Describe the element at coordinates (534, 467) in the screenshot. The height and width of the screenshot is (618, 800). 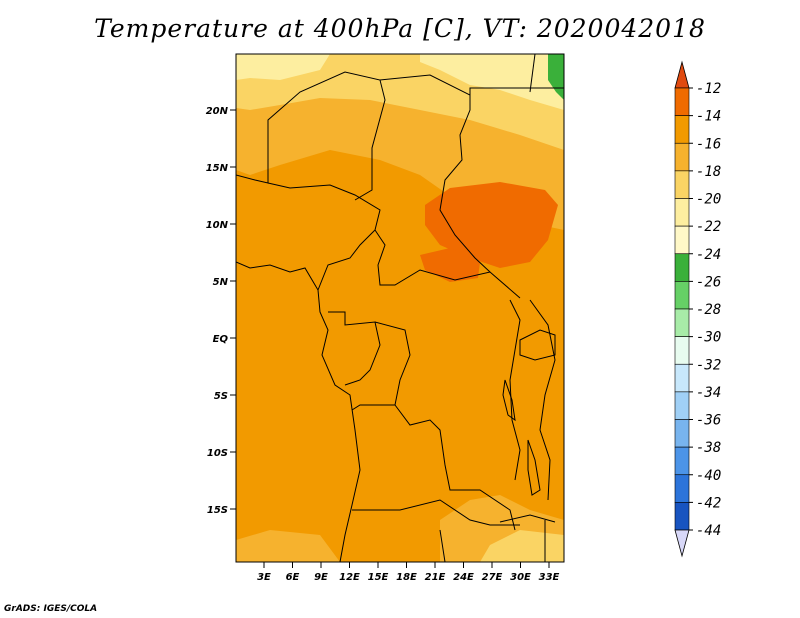
I see `lake-malawi` at that location.